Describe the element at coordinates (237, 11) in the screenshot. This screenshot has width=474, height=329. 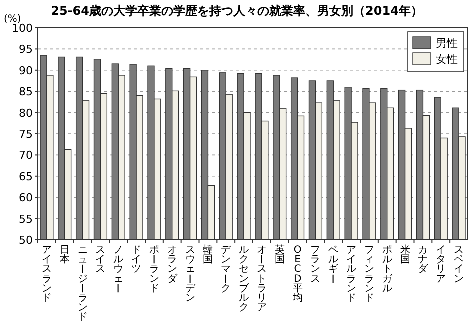
I see `chart-title: 25-64歳の大学卒業の学歴を持つ人々の就業率、男女別（2014年）` at that location.